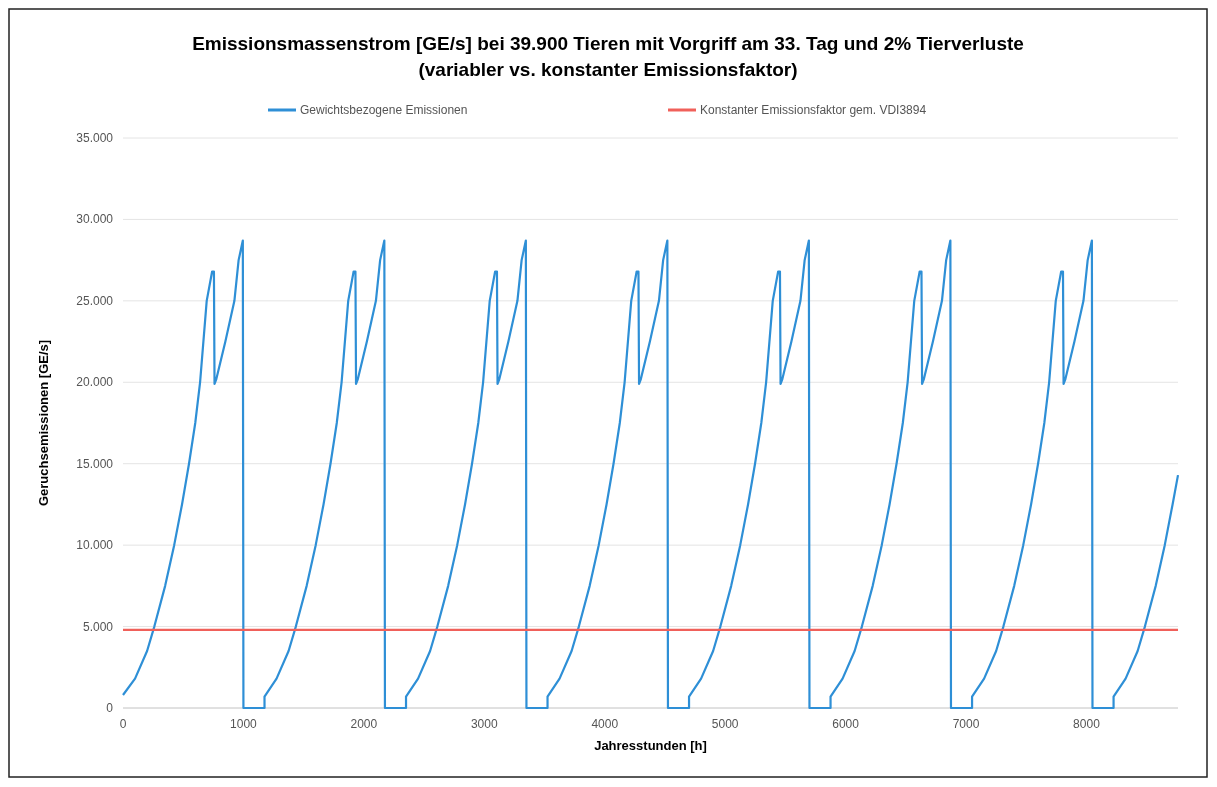  What do you see at coordinates (650, 745) in the screenshot?
I see `x-axis-title: Jahresstunden [h]` at bounding box center [650, 745].